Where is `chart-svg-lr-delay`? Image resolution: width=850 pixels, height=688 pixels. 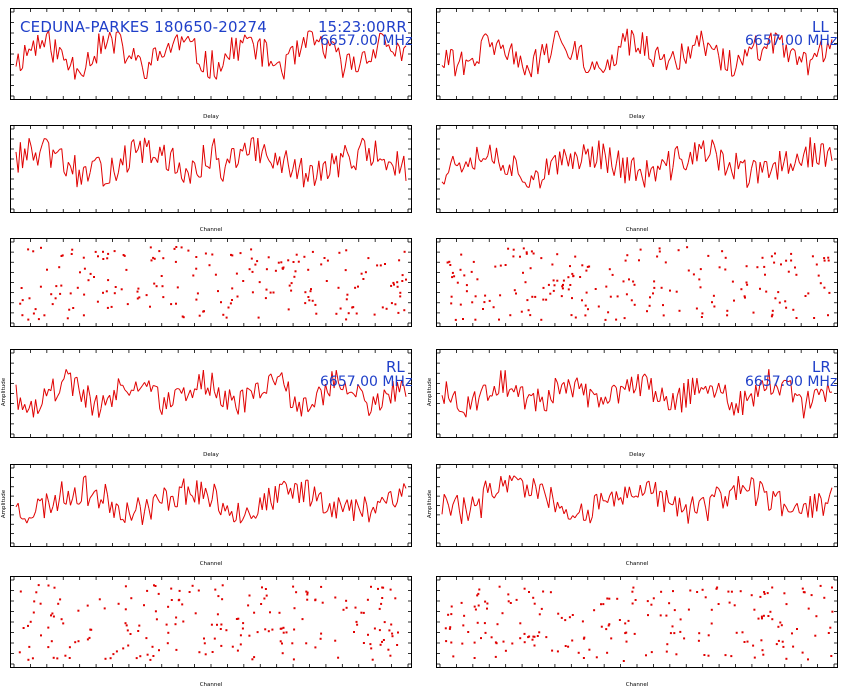
chart-svg-lr-delay is located at coordinates (637, 393).